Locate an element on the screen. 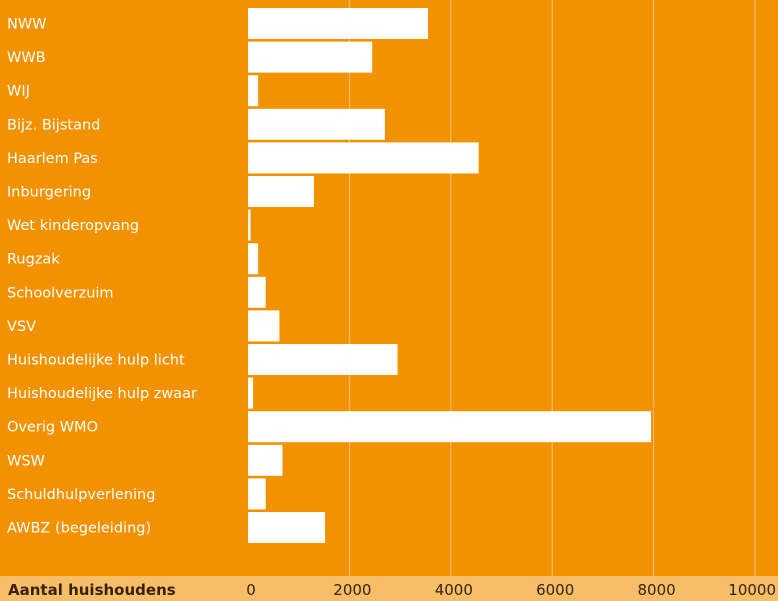 This screenshot has width=778, height=601. category-label: Wet kinderopvang is located at coordinates (73, 226).